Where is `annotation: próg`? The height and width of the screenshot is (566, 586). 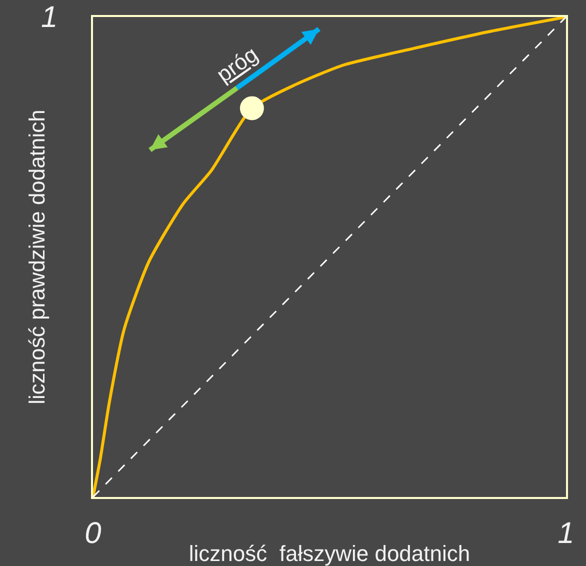
annotation: próg is located at coordinates (237, 64).